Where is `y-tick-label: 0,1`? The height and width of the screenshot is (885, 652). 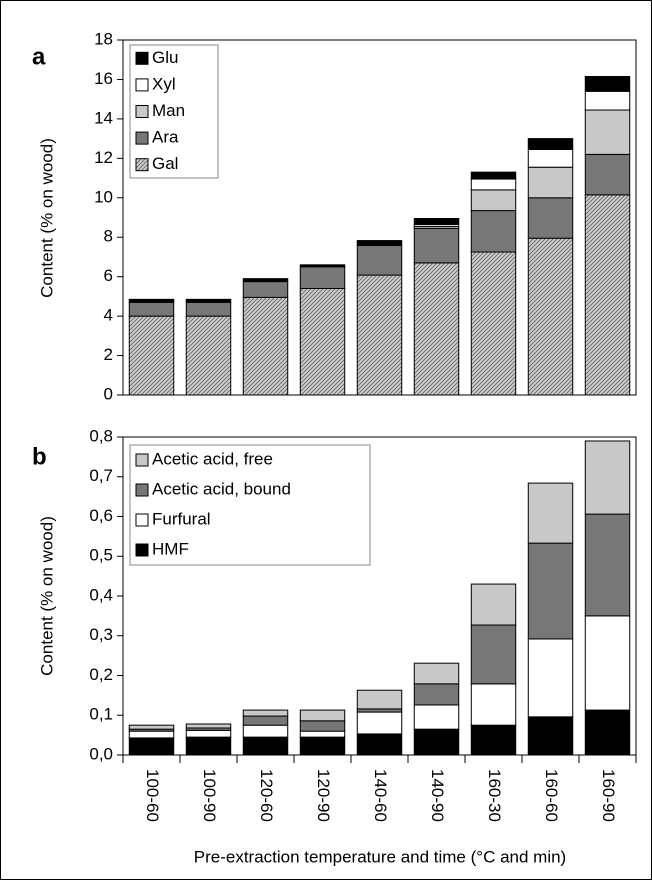 y-tick-label: 0,1 is located at coordinates (101, 714).